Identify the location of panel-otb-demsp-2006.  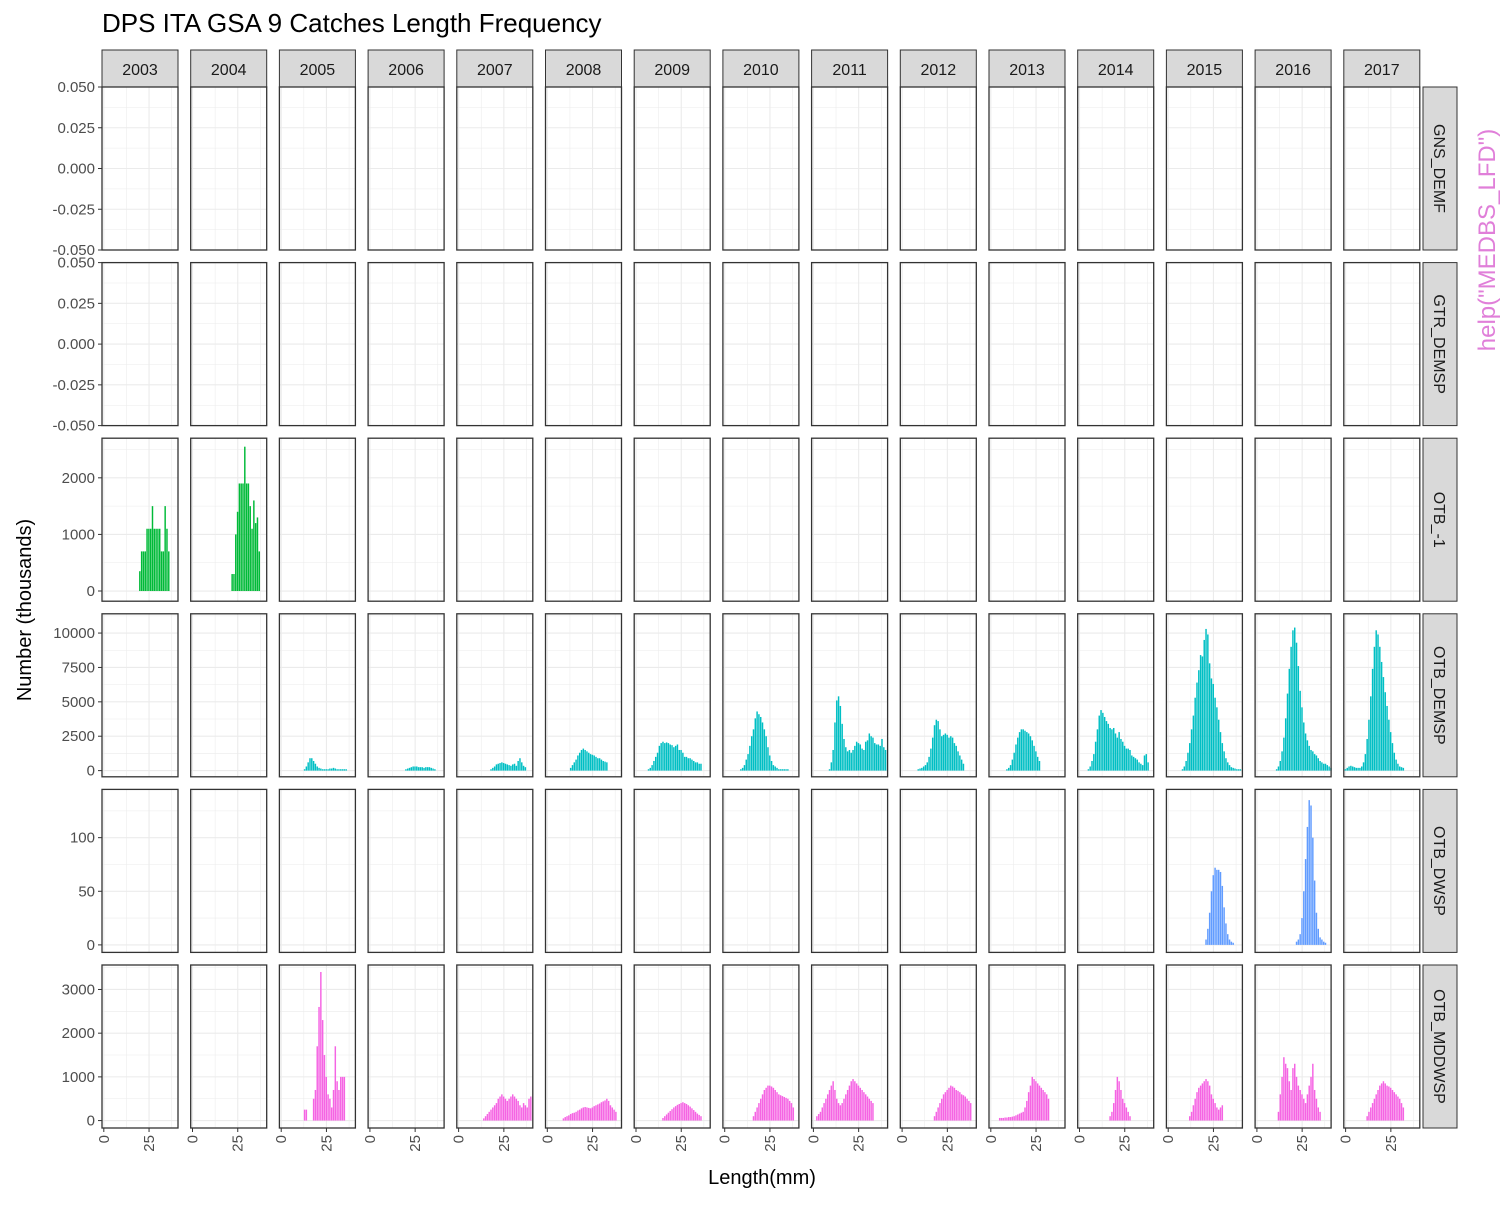
(406, 695).